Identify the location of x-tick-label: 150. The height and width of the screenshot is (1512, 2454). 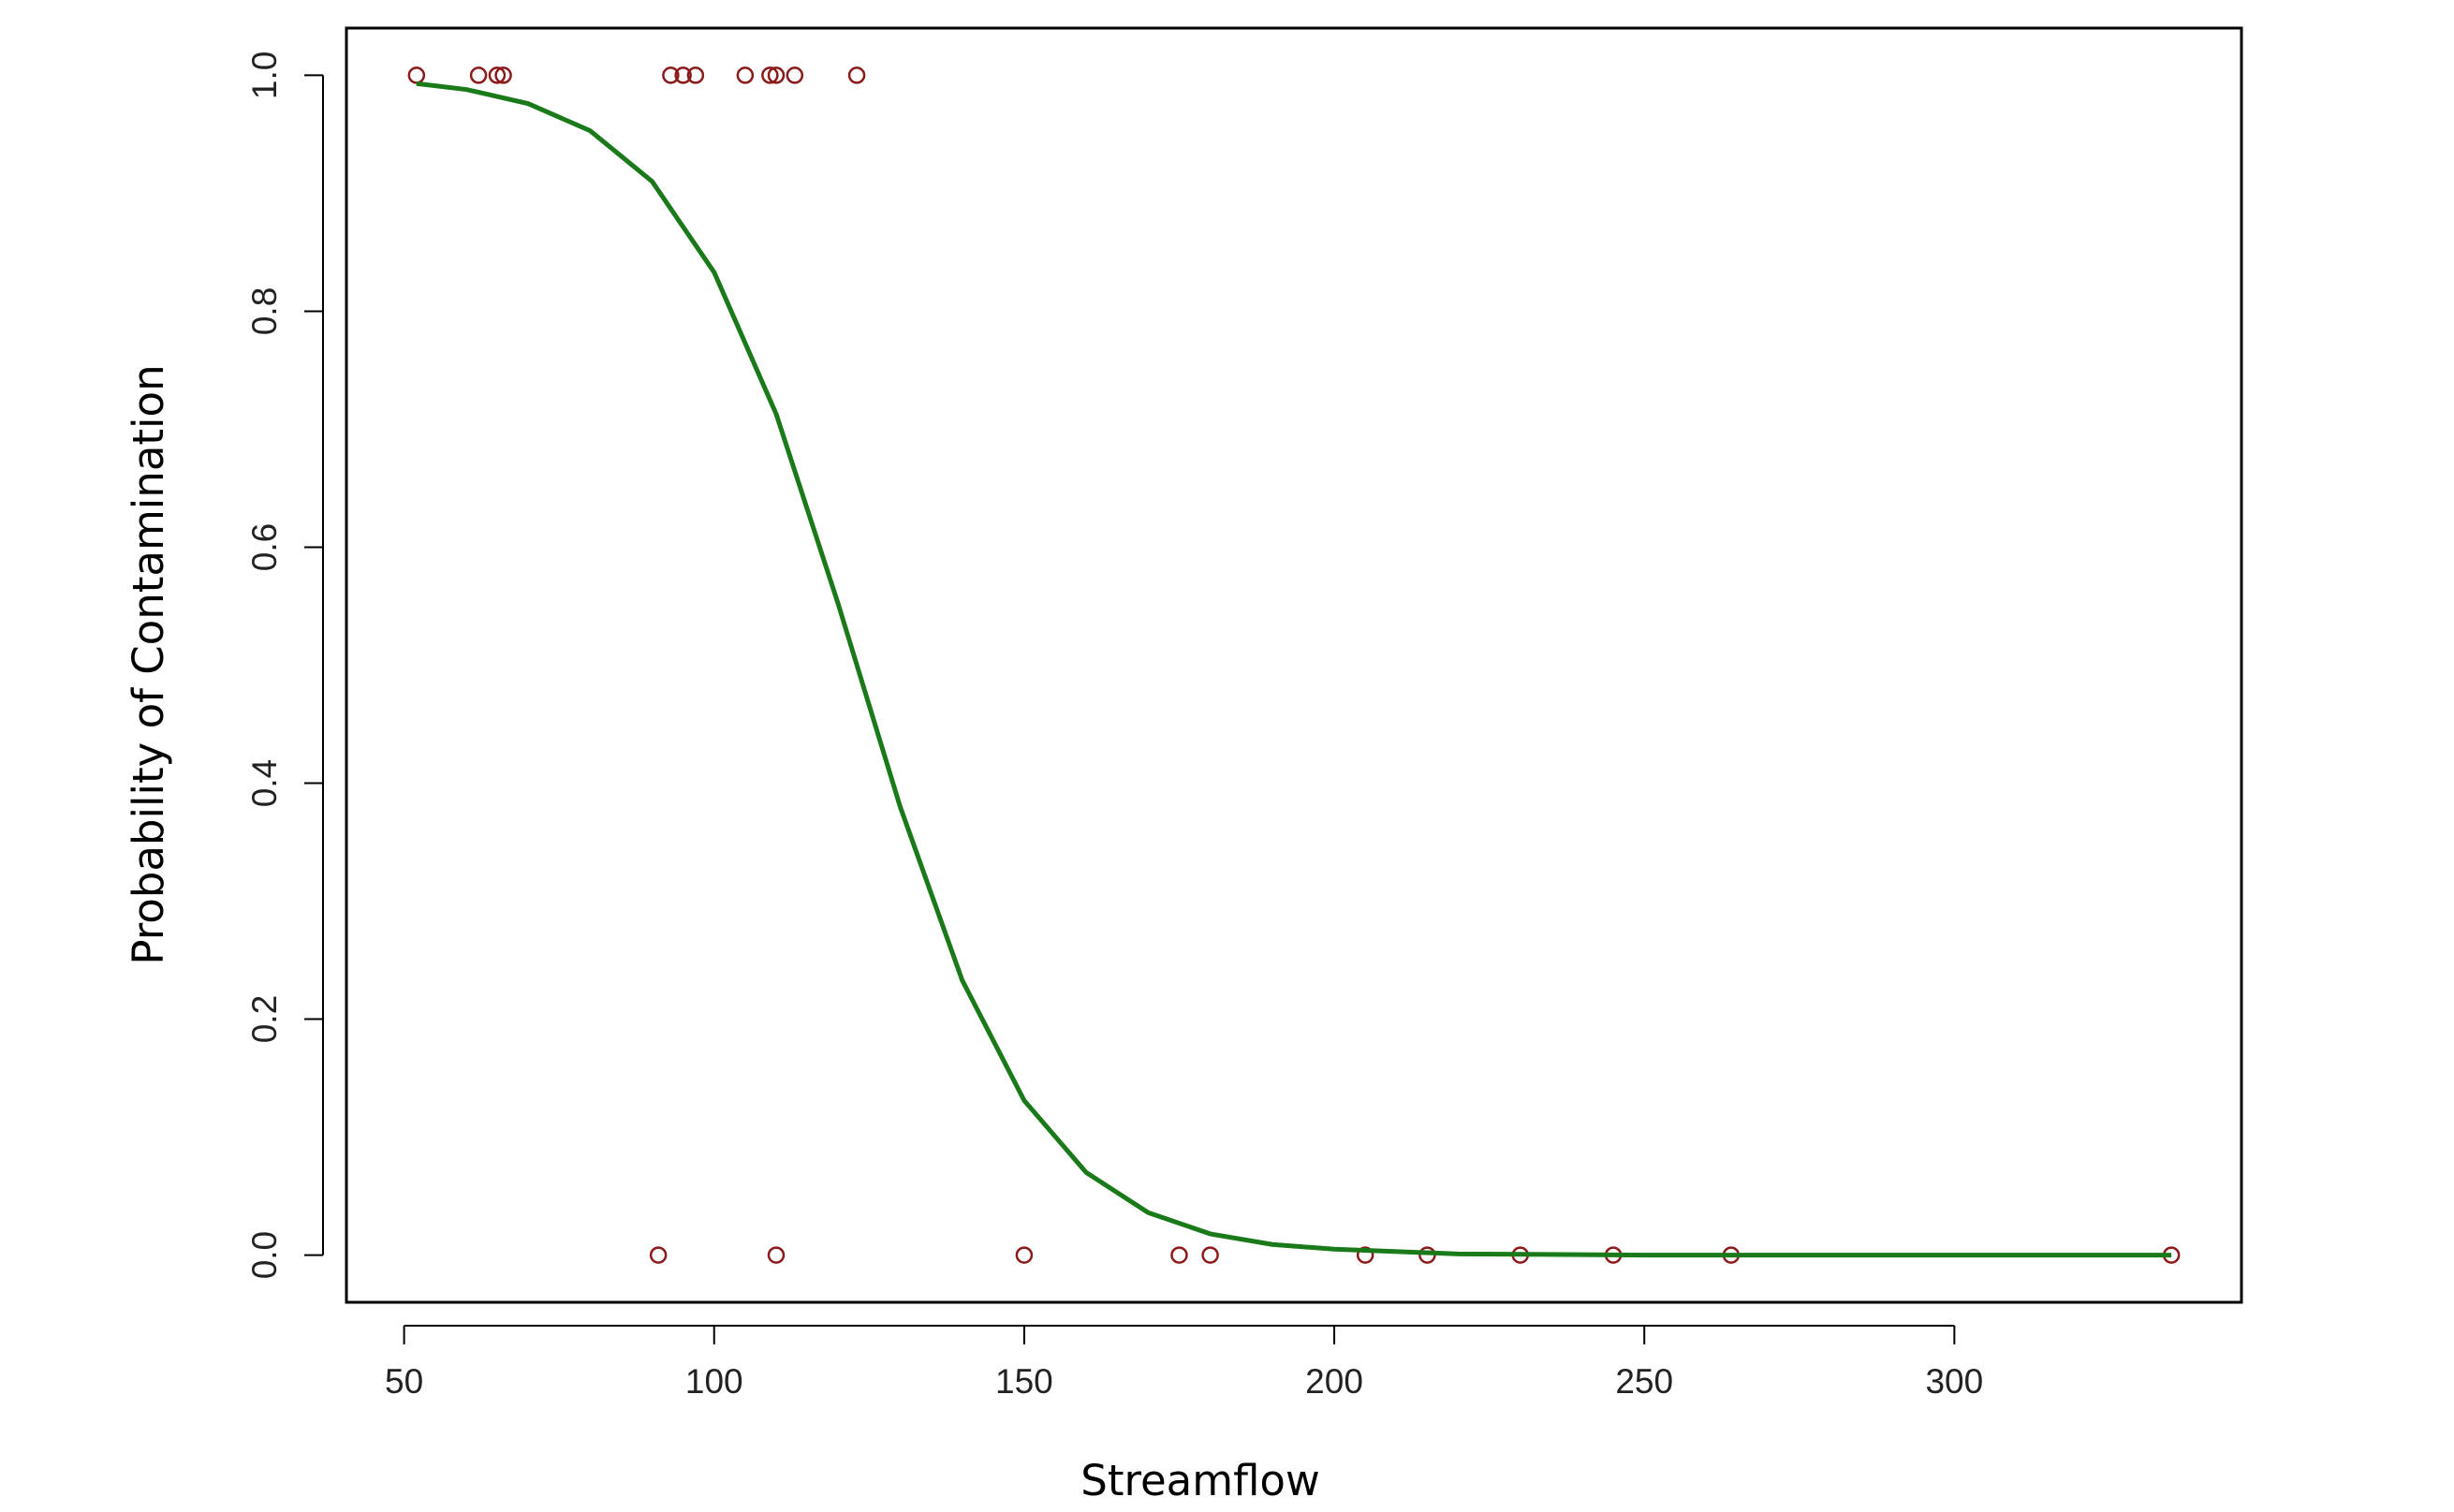
(1024, 1381).